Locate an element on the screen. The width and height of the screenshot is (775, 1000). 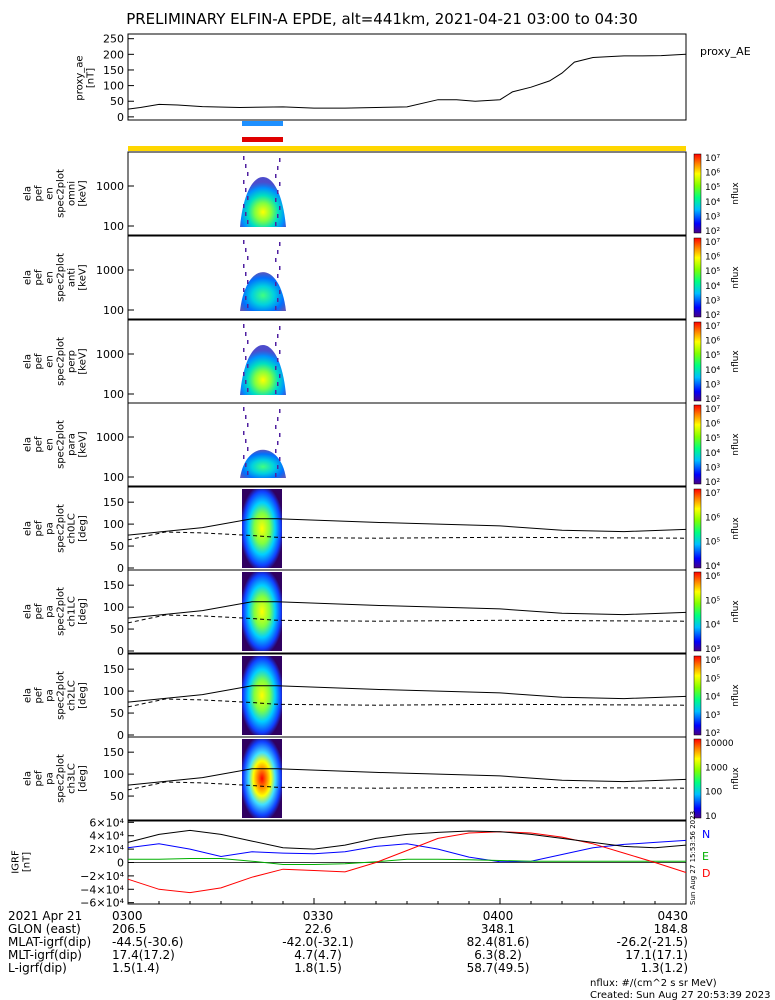
panel-ylabel: ela pef en spec2plot anti [keV] is located at coordinates (56, 277).